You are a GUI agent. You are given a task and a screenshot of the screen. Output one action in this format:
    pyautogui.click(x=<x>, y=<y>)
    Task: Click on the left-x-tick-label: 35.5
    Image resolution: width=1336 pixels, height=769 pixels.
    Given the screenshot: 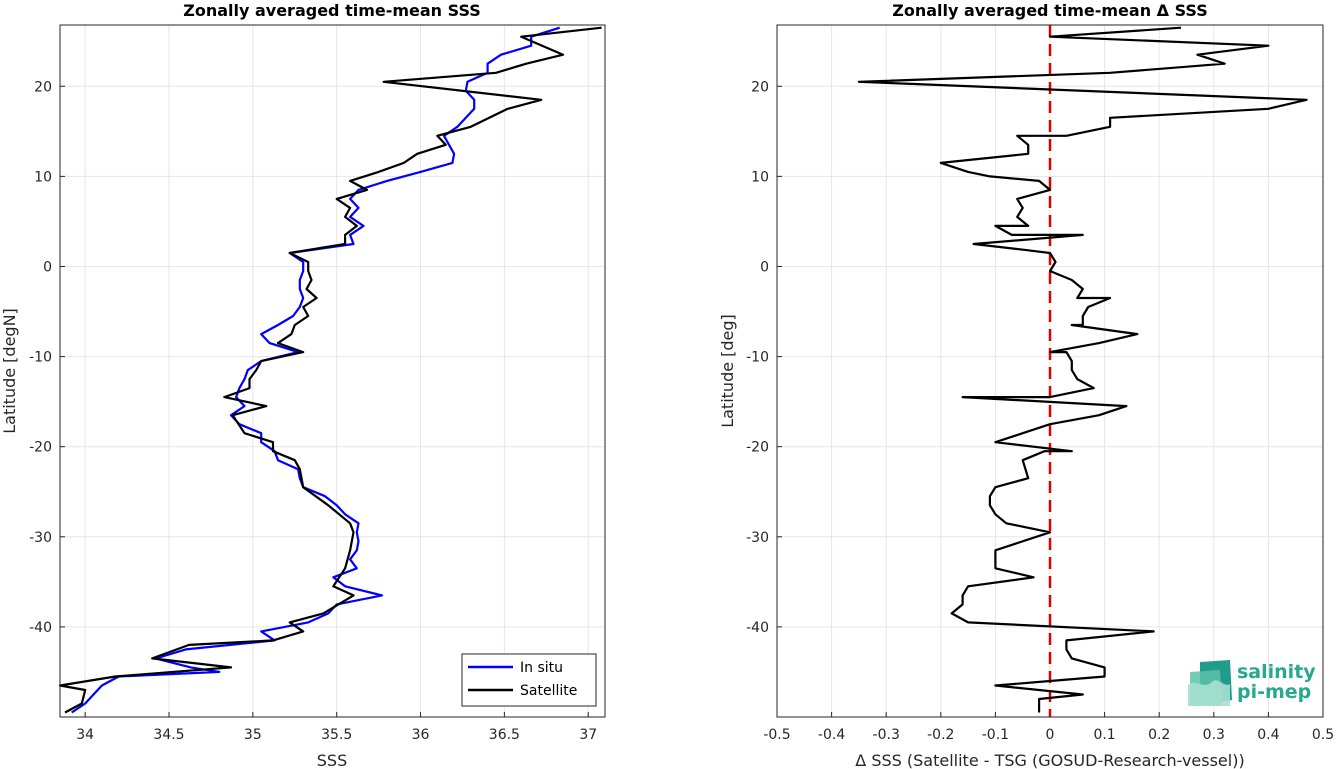 What is the action you would take?
    pyautogui.click(x=336, y=735)
    